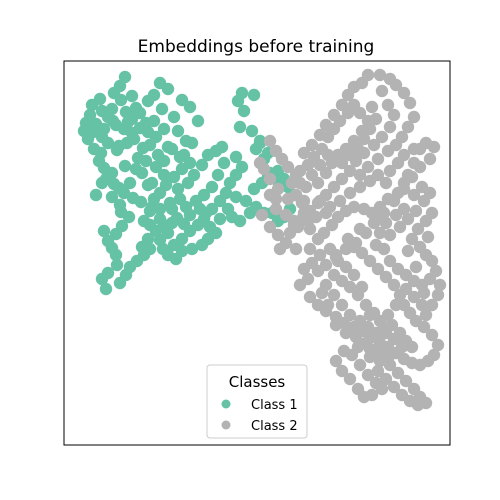 Image resolution: width=500 pixels, height=500 pixels. Describe the element at coordinates (274, 405) in the screenshot. I see `legend-label-class-1: Class 1` at that location.